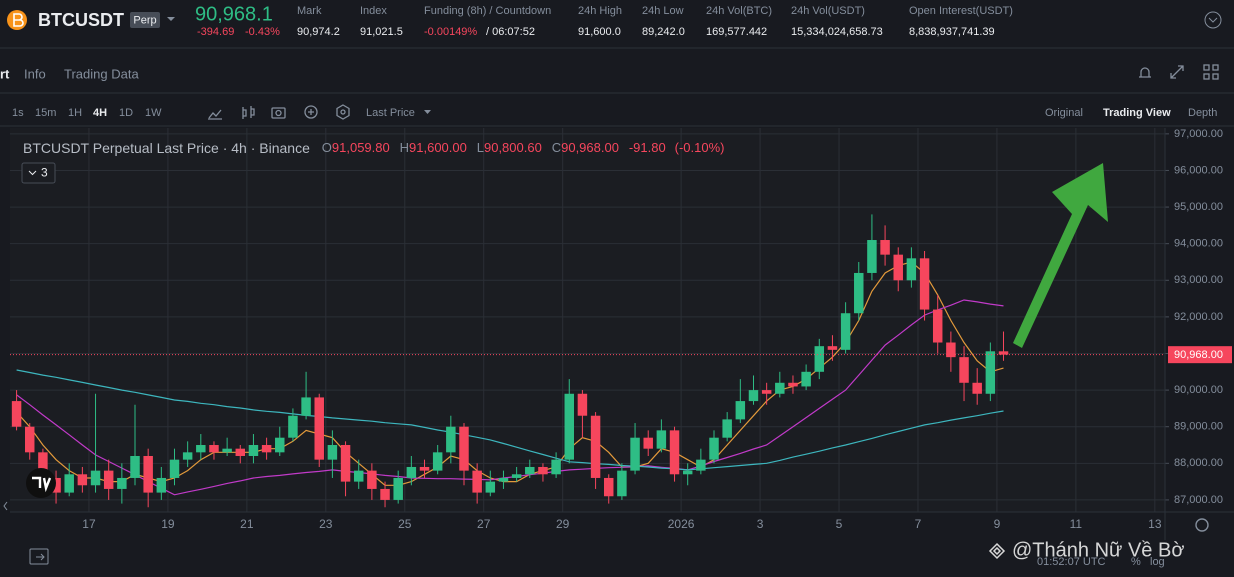  What do you see at coordinates (45, 113) in the screenshot?
I see `interval: 15m` at bounding box center [45, 113].